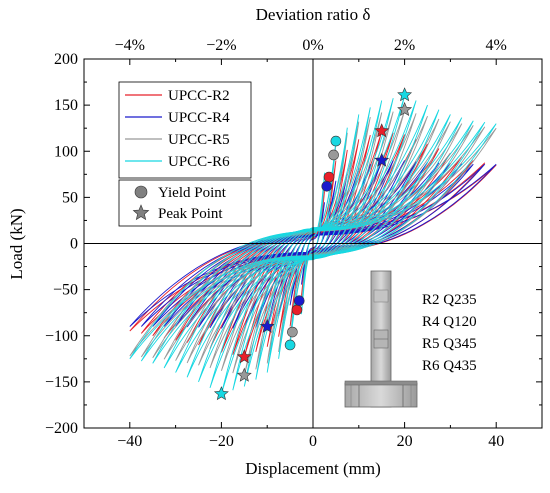 This screenshot has width=550, height=493. Describe the element at coordinates (312, 45) in the screenshot. I see `top-tick-label: 0%` at that location.